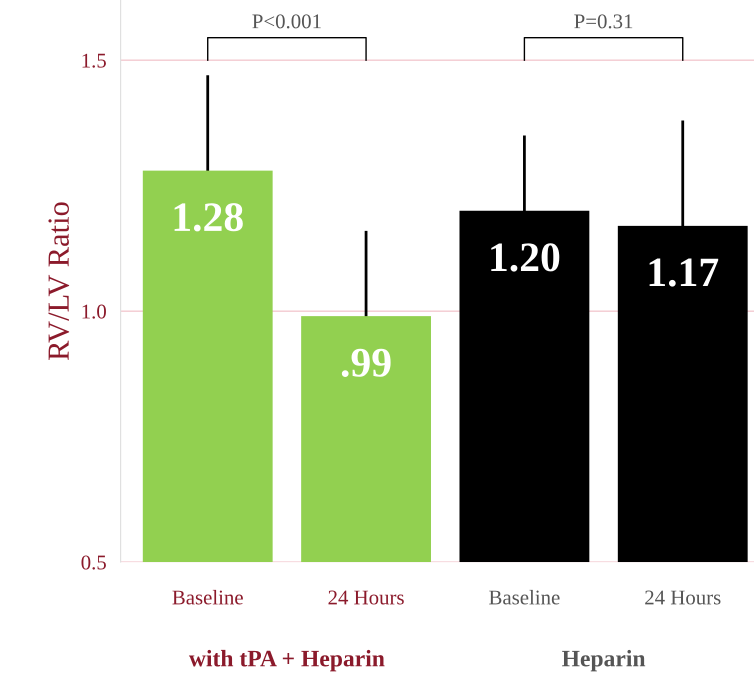 The width and height of the screenshot is (754, 688). What do you see at coordinates (286, 21) in the screenshot?
I see `annotation: P<0.001` at bounding box center [286, 21].